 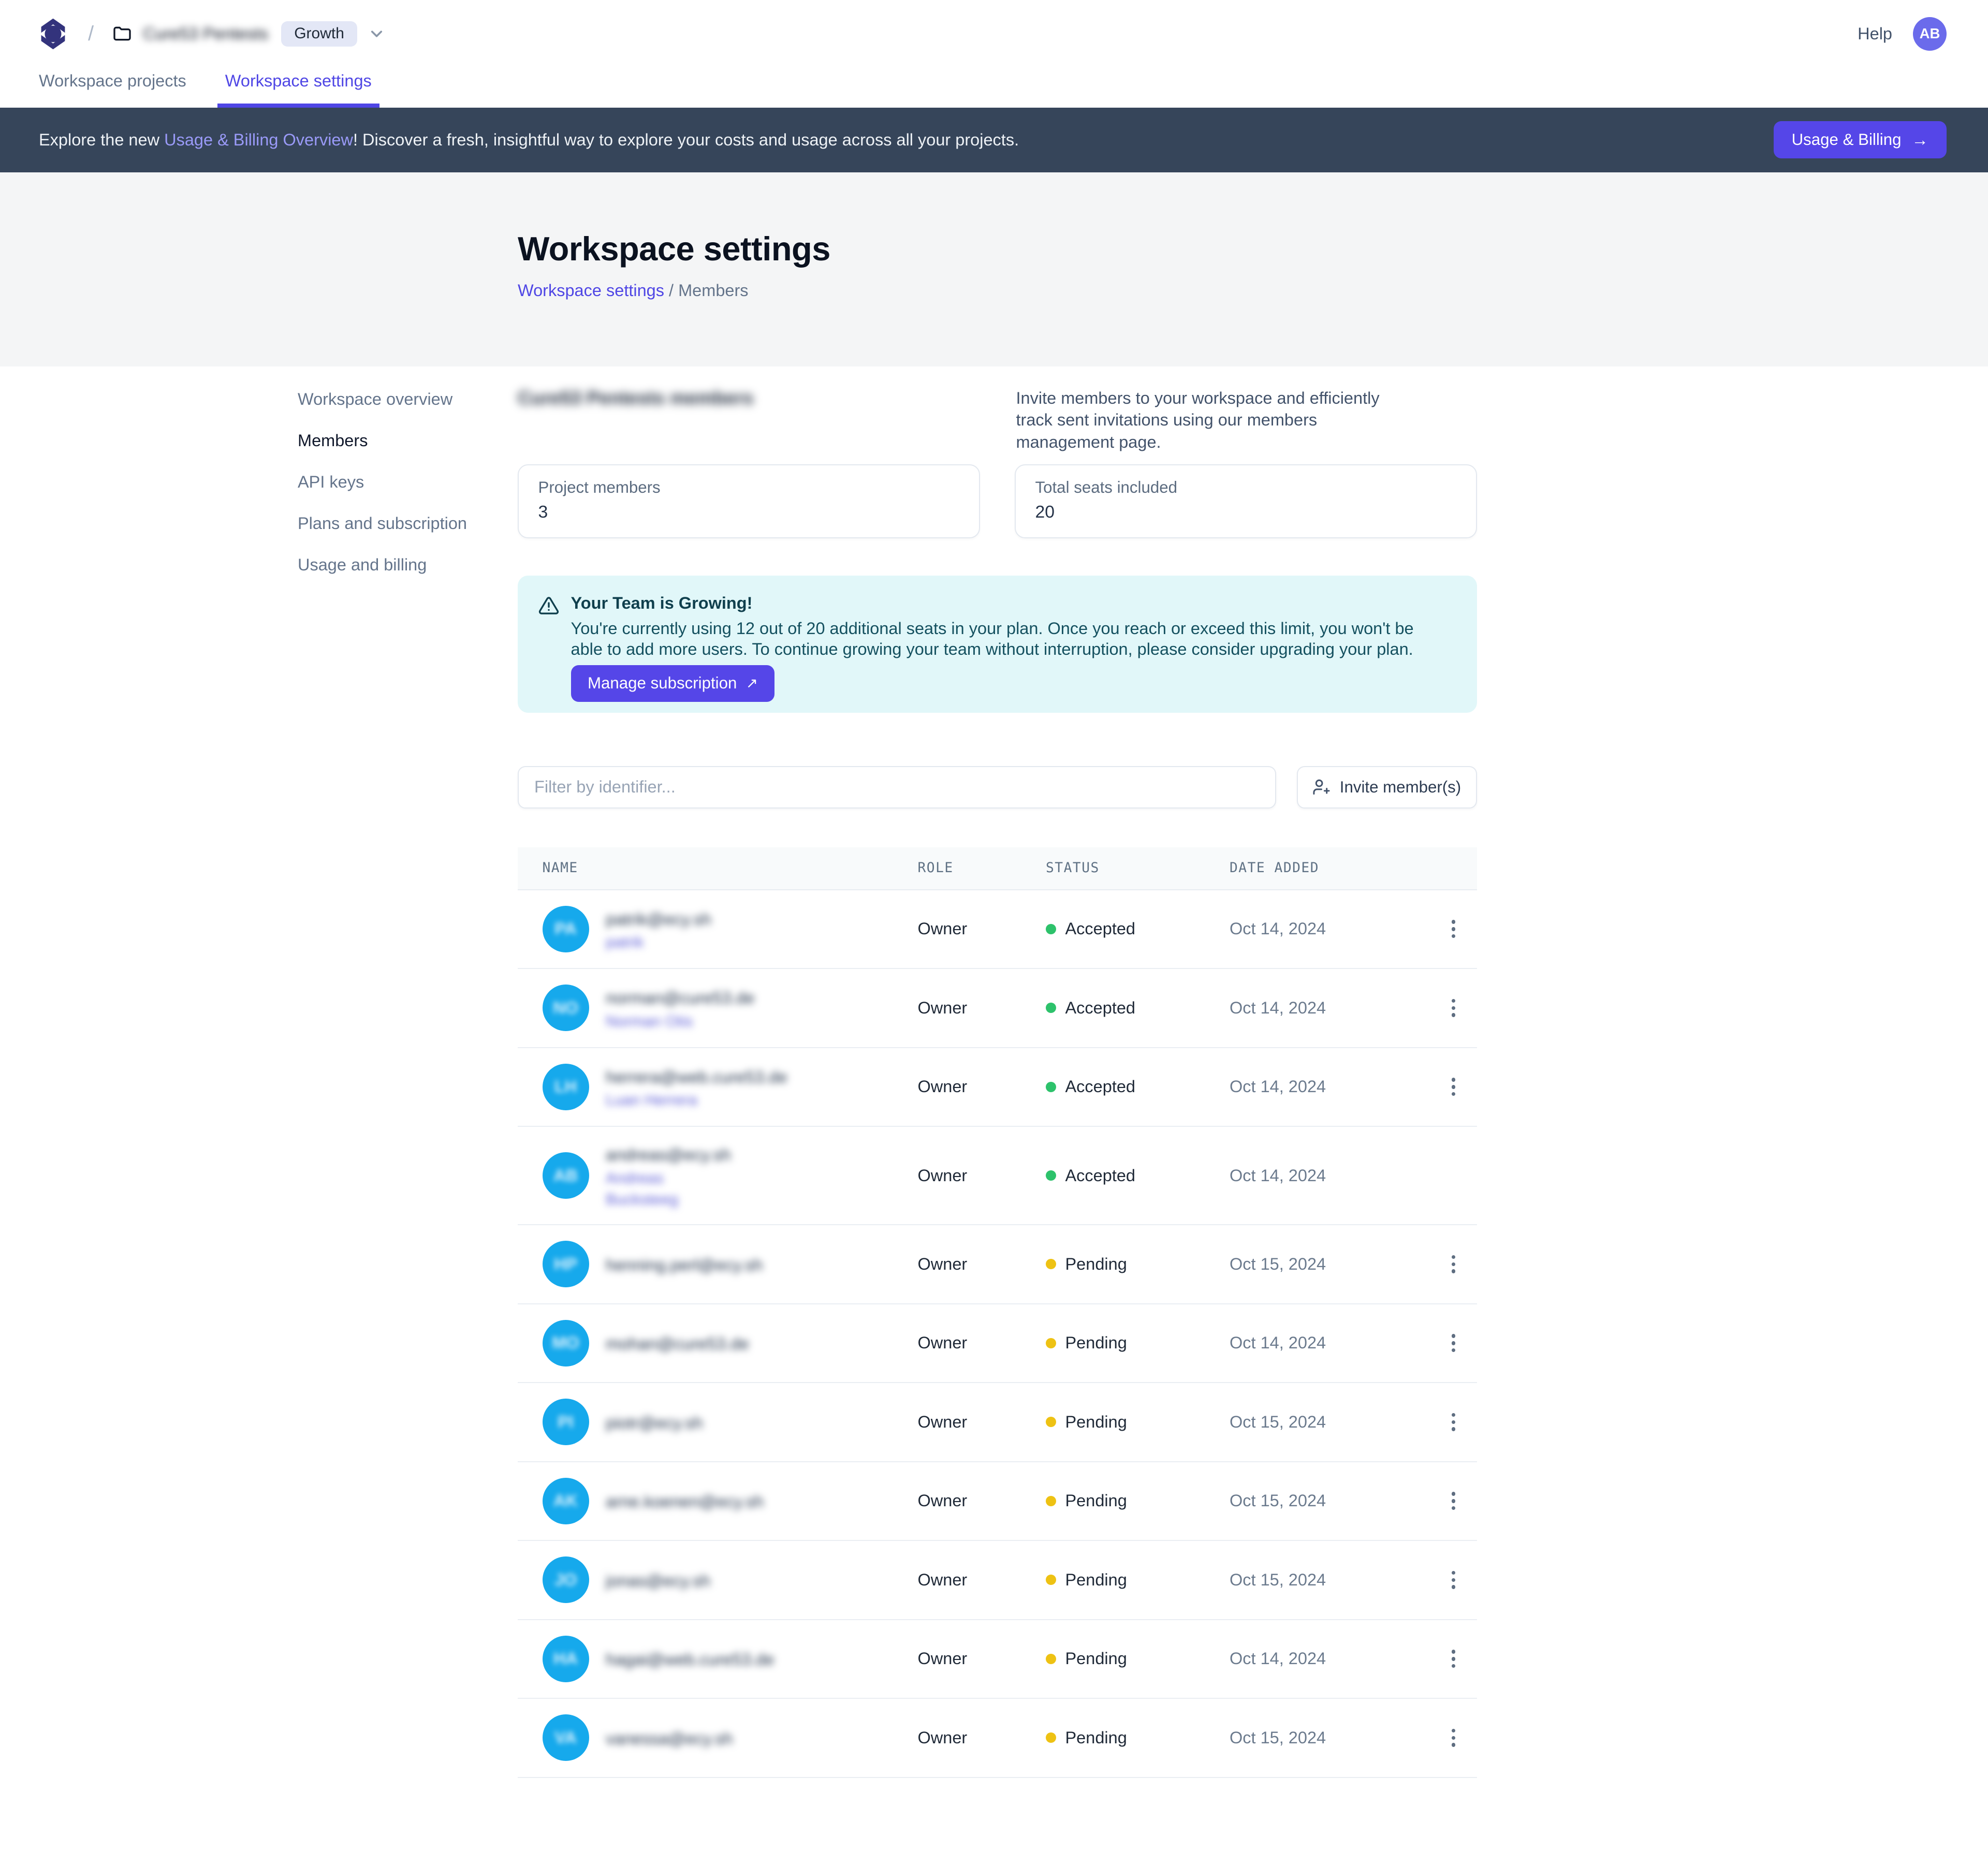 I want to click on member-identity: jonas@ecy.sh, so click(x=658, y=1580).